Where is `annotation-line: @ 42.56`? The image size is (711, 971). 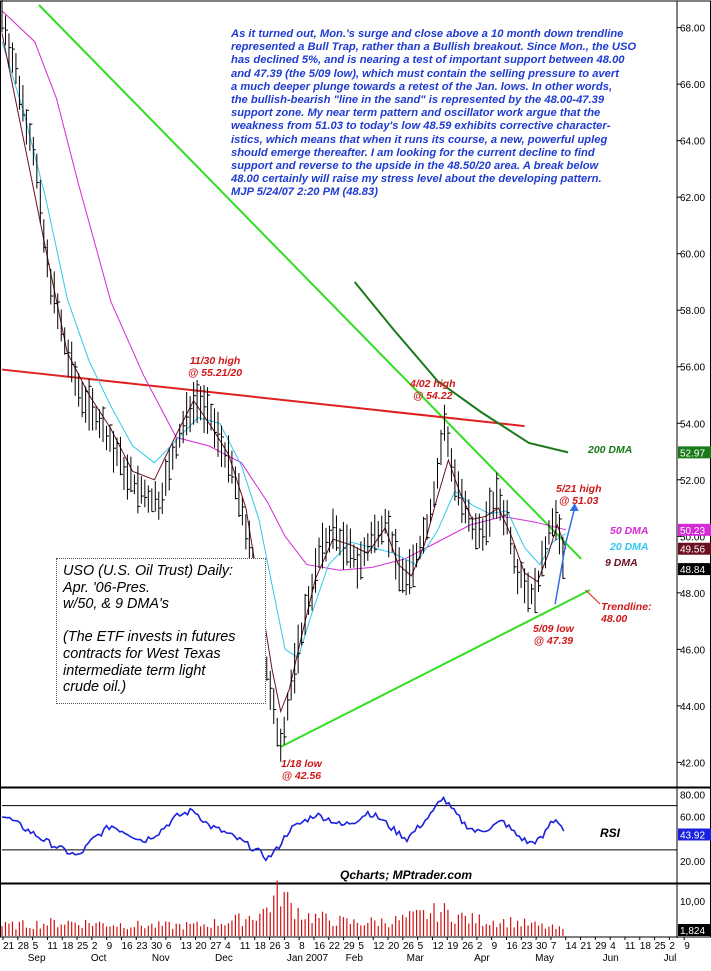
annotation-line: @ 42.56 is located at coordinates (301, 776).